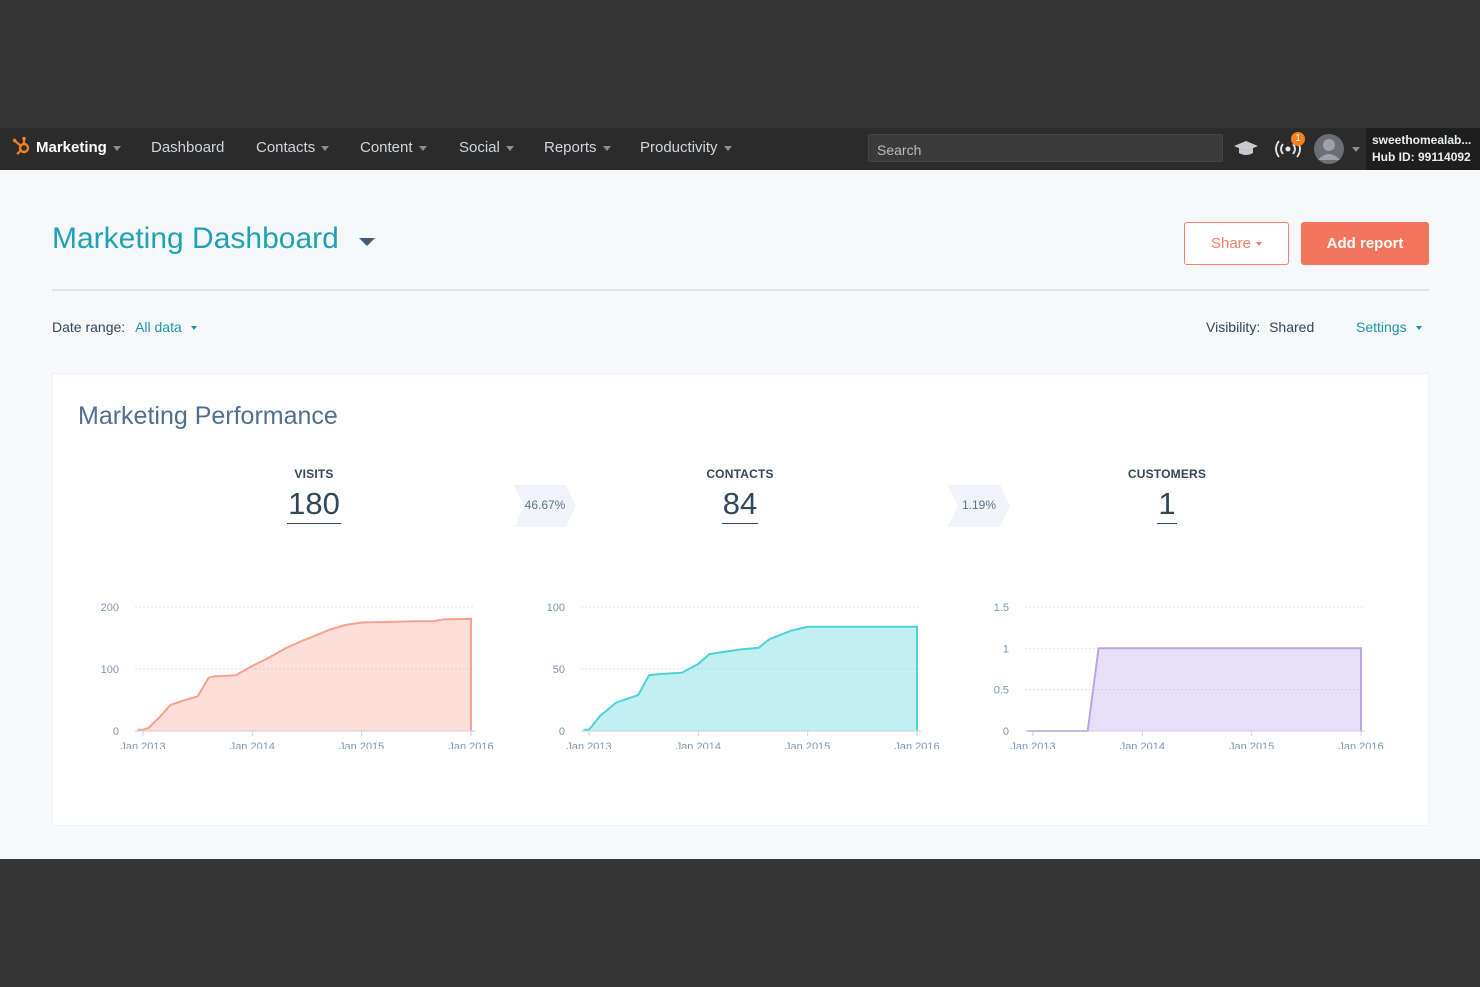 Image resolution: width=1480 pixels, height=987 pixels. I want to click on account-chevron-down-icon, so click(1356, 149).